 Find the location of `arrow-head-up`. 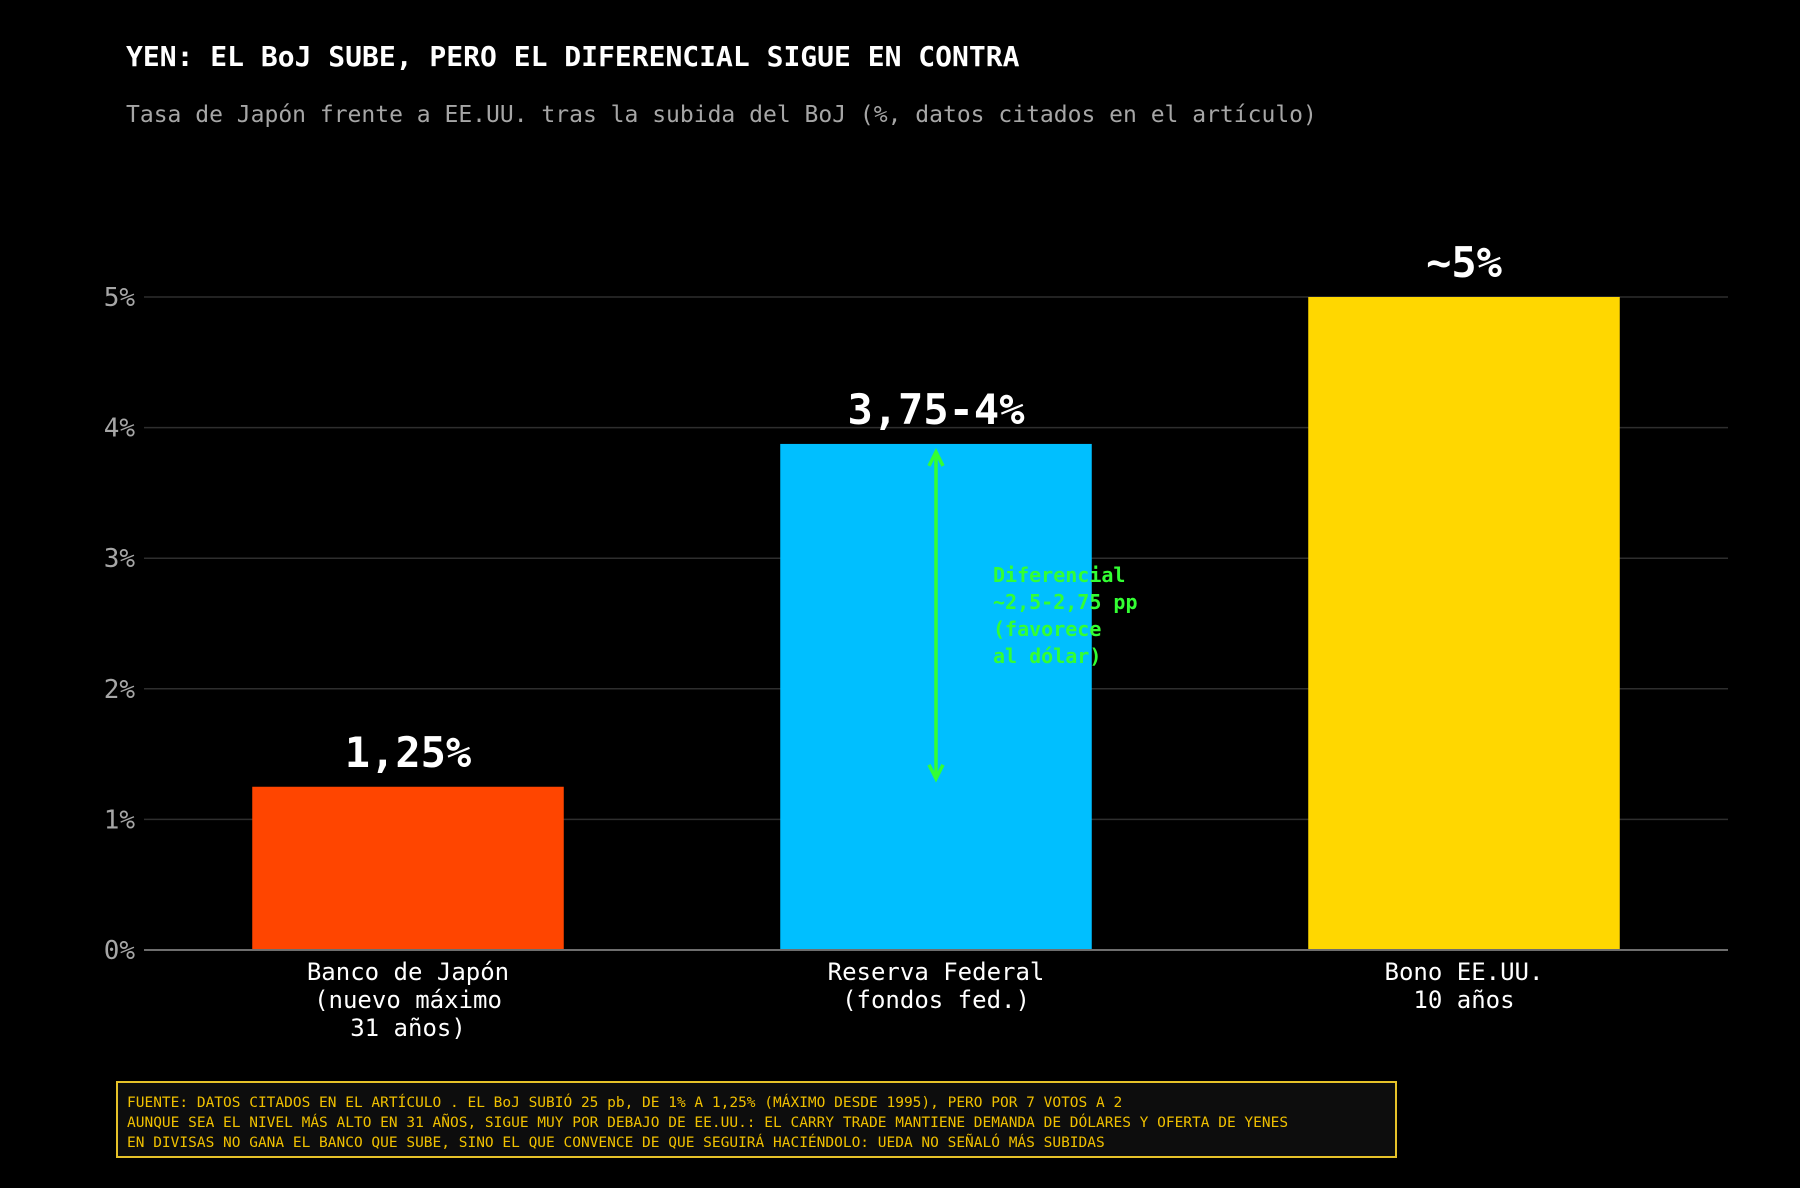

arrow-head-up is located at coordinates (936, 457).